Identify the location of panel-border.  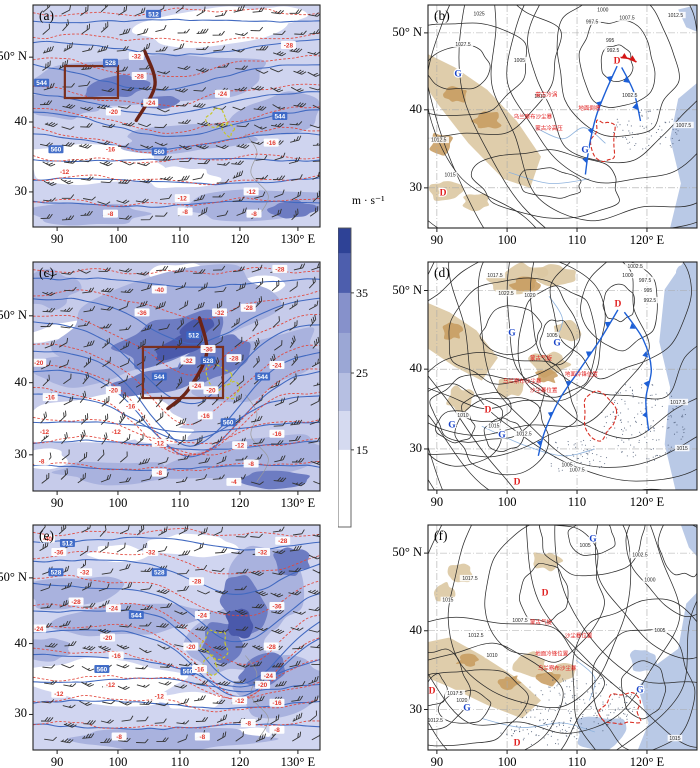
(176, 376).